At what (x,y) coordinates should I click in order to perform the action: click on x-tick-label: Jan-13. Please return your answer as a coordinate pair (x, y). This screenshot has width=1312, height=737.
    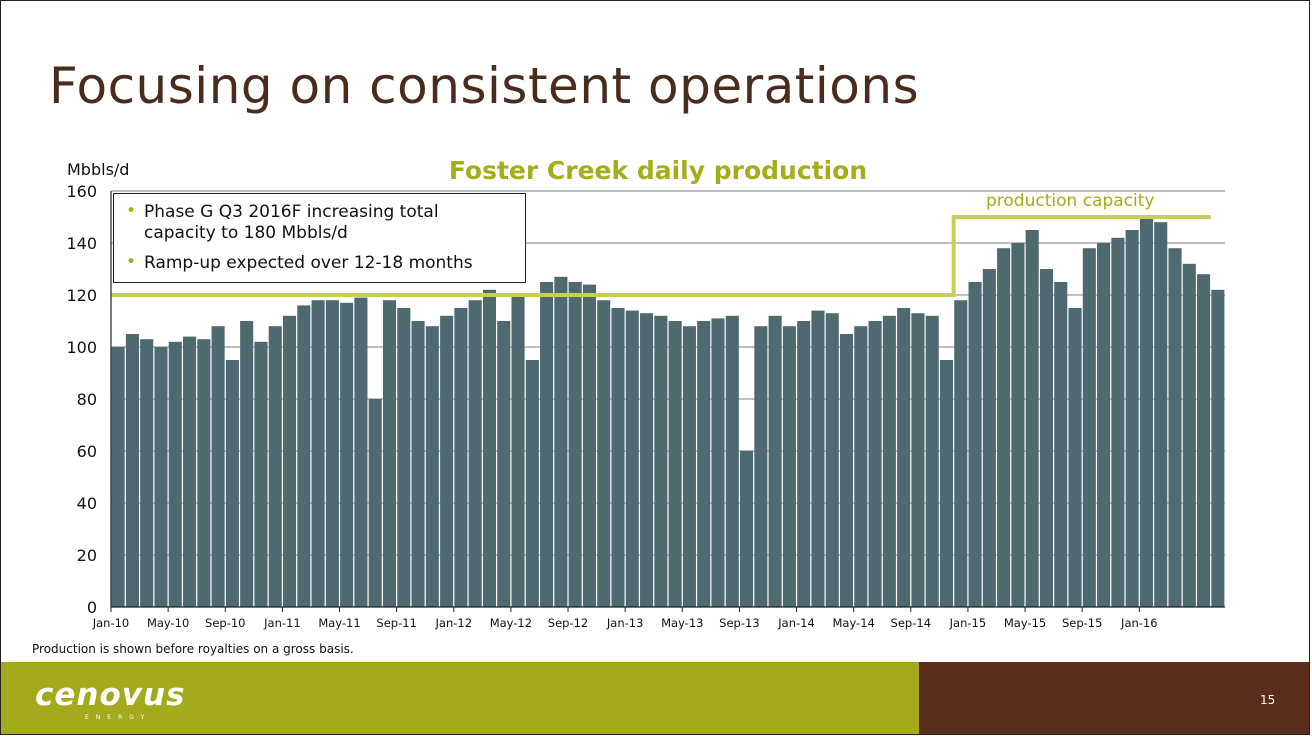
    Looking at the image, I should click on (625, 623).